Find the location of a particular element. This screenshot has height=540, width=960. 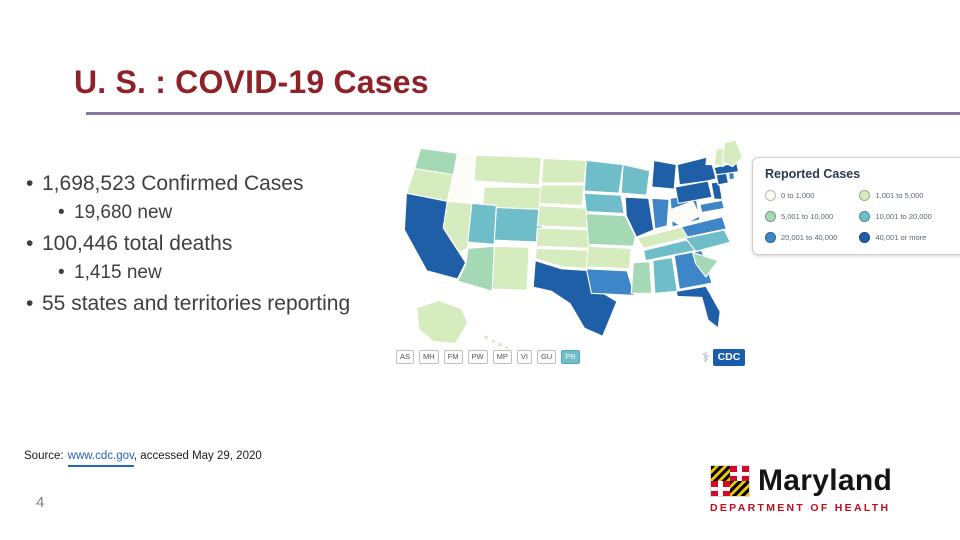

state-AK is located at coordinates (442, 321).